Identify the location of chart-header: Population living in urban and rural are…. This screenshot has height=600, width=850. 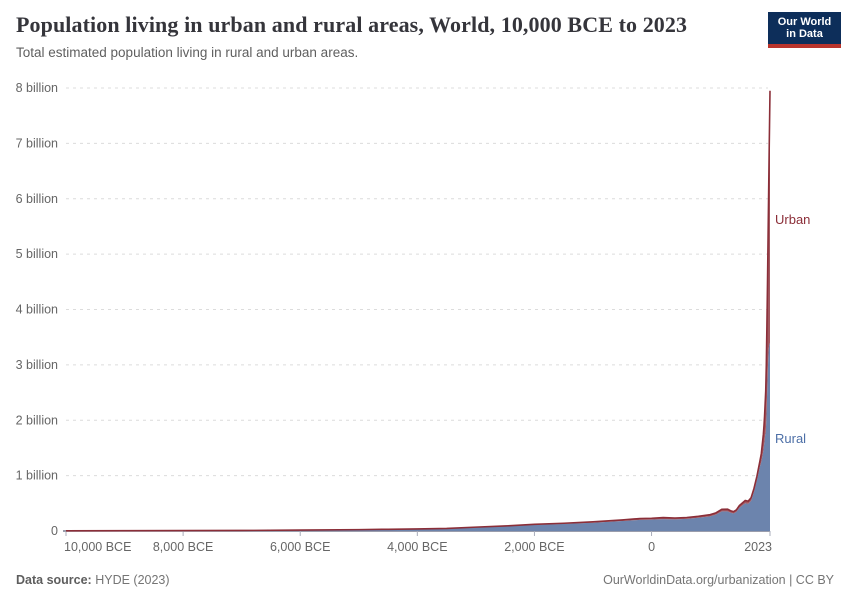
(386, 36).